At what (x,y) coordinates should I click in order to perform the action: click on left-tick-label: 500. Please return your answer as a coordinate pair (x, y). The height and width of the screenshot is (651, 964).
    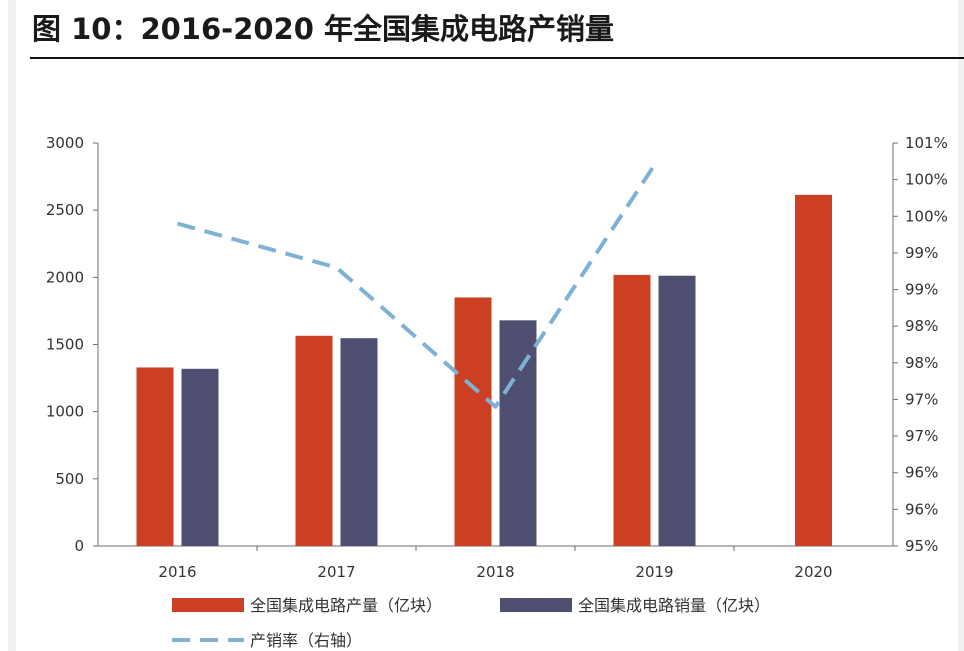
    Looking at the image, I should click on (69, 479).